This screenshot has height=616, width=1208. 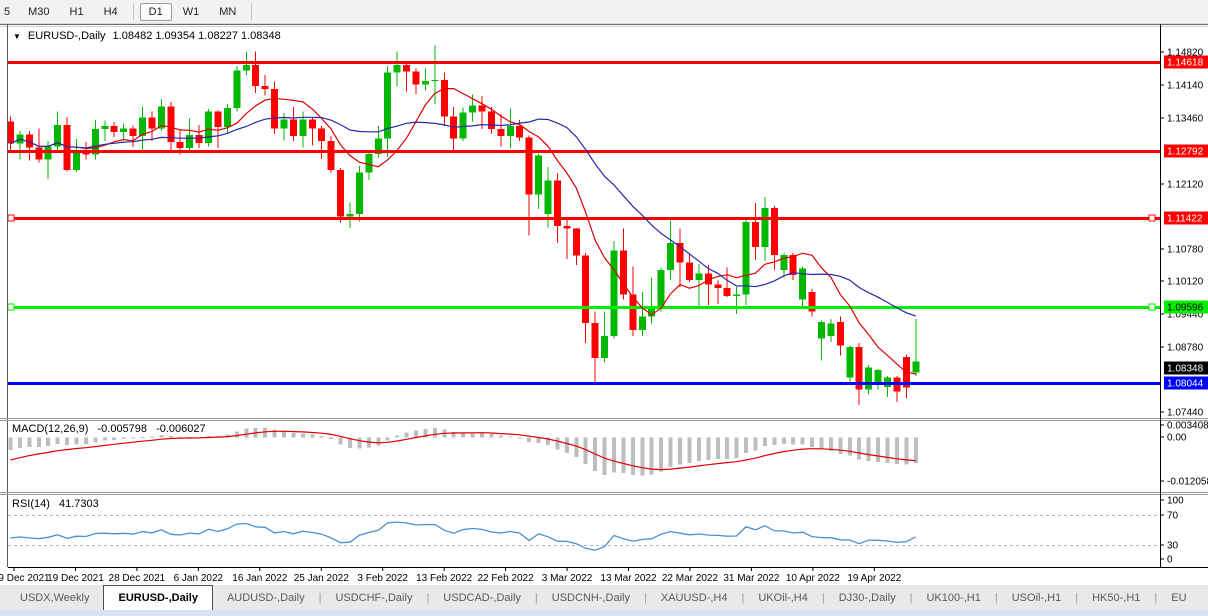 What do you see at coordinates (567, 578) in the screenshot?
I see `date-label: 3 Mar 2022` at bounding box center [567, 578].